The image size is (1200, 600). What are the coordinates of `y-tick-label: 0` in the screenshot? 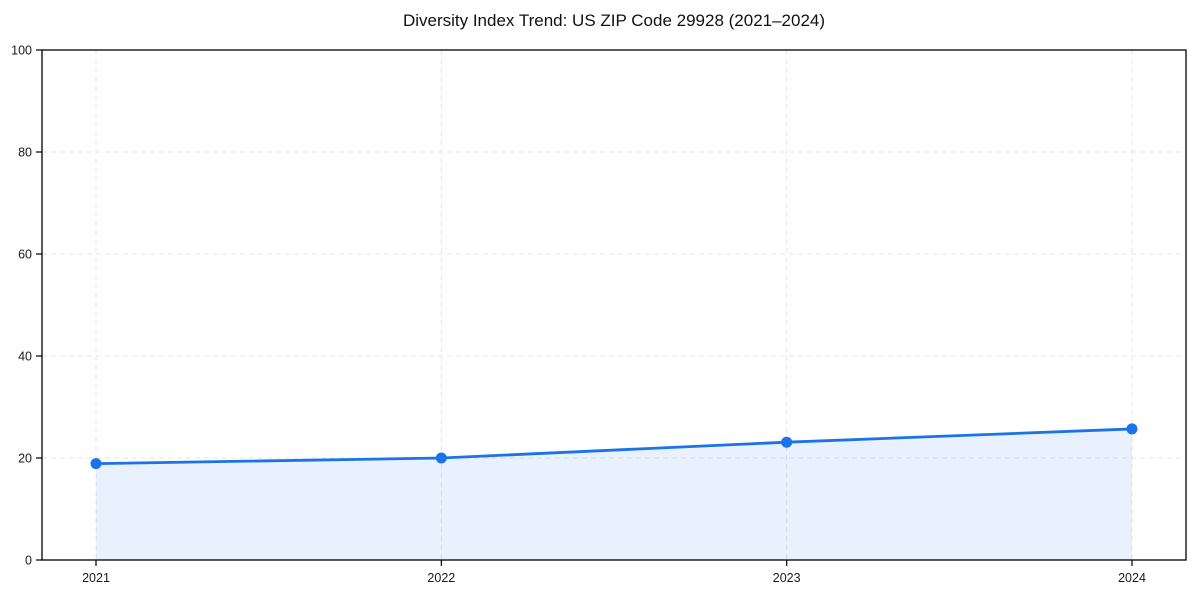 It's located at (28, 561).